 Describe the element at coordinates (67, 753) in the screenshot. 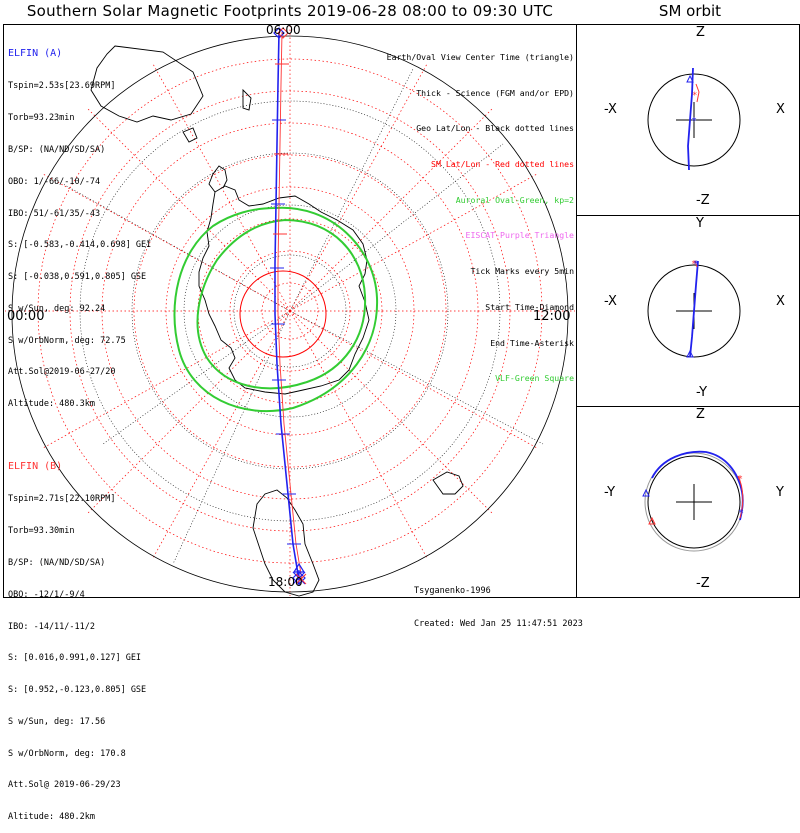

I see `elfin-b-line: S w/OrbNorm, deg: 170.8` at that location.